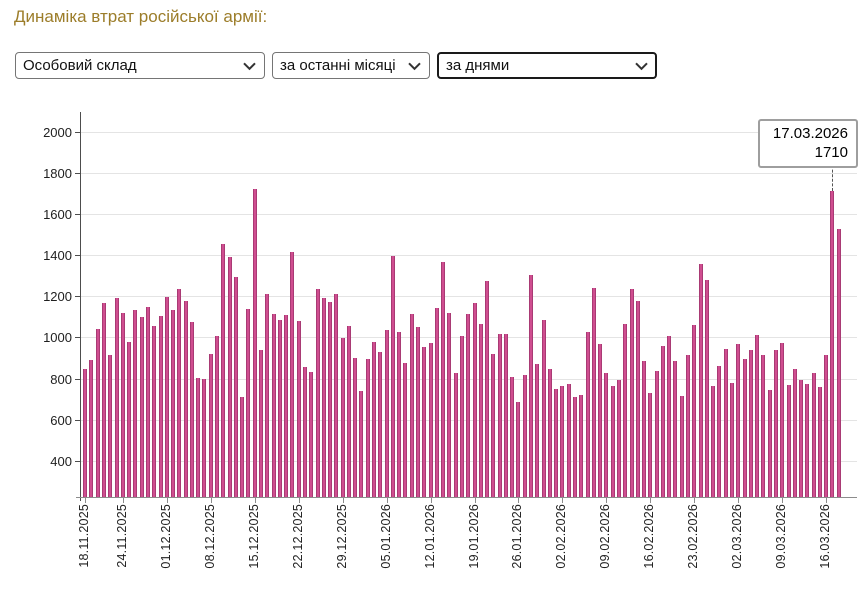 The width and height of the screenshot is (868, 605). Describe the element at coordinates (547, 65) in the screenshot. I see `granularity-select: за днями` at that location.